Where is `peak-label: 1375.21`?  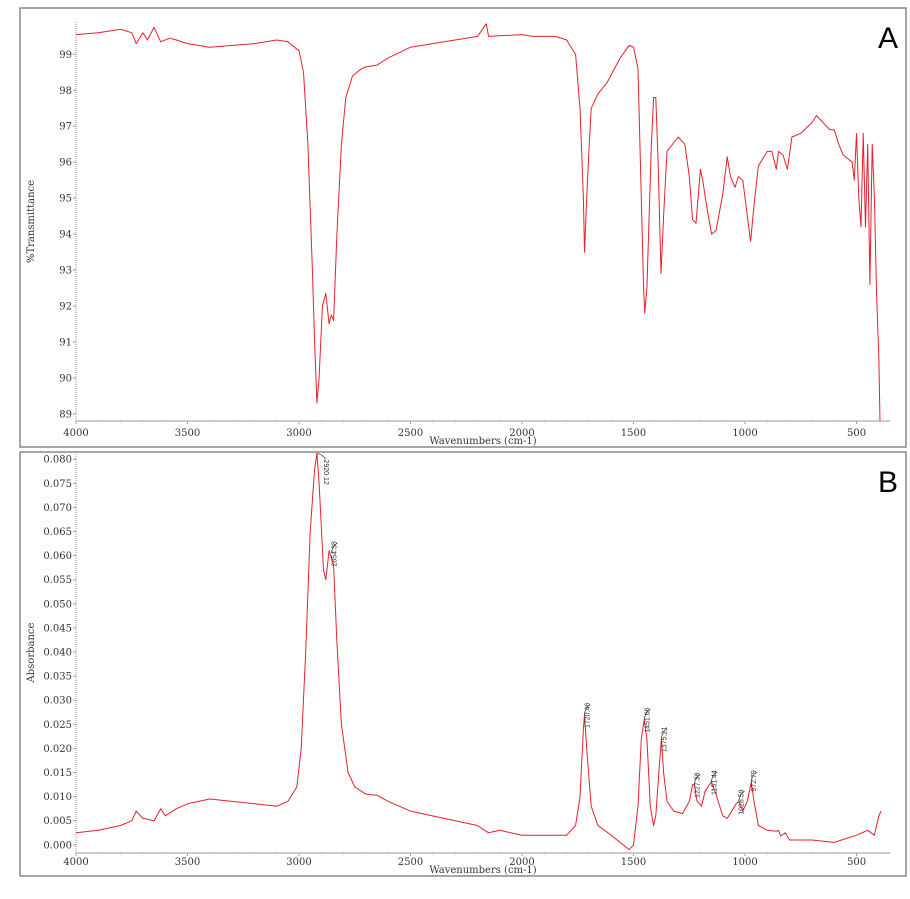
peak-label: 1375.21 is located at coordinates (664, 739).